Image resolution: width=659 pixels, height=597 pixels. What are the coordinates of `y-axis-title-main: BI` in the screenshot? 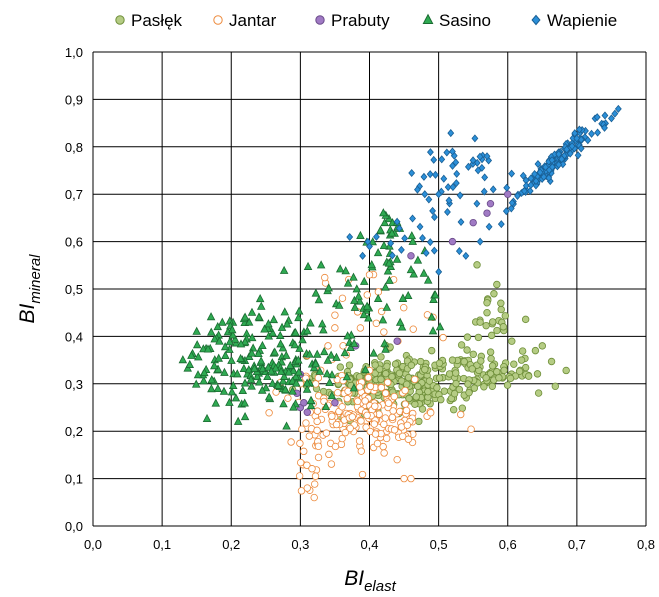 It's located at (27, 314).